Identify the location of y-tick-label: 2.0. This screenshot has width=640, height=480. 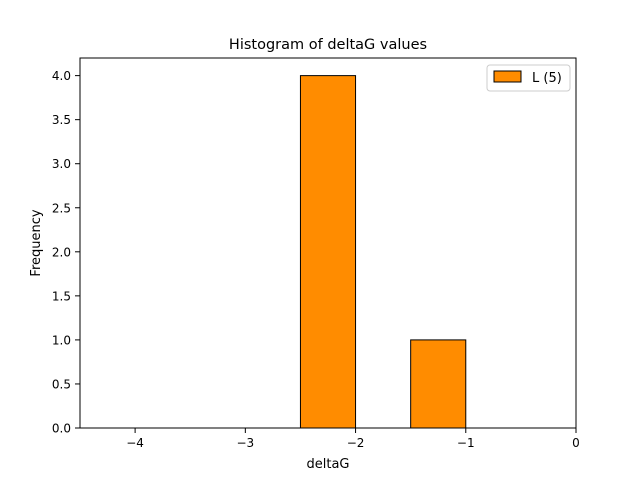
(61, 252).